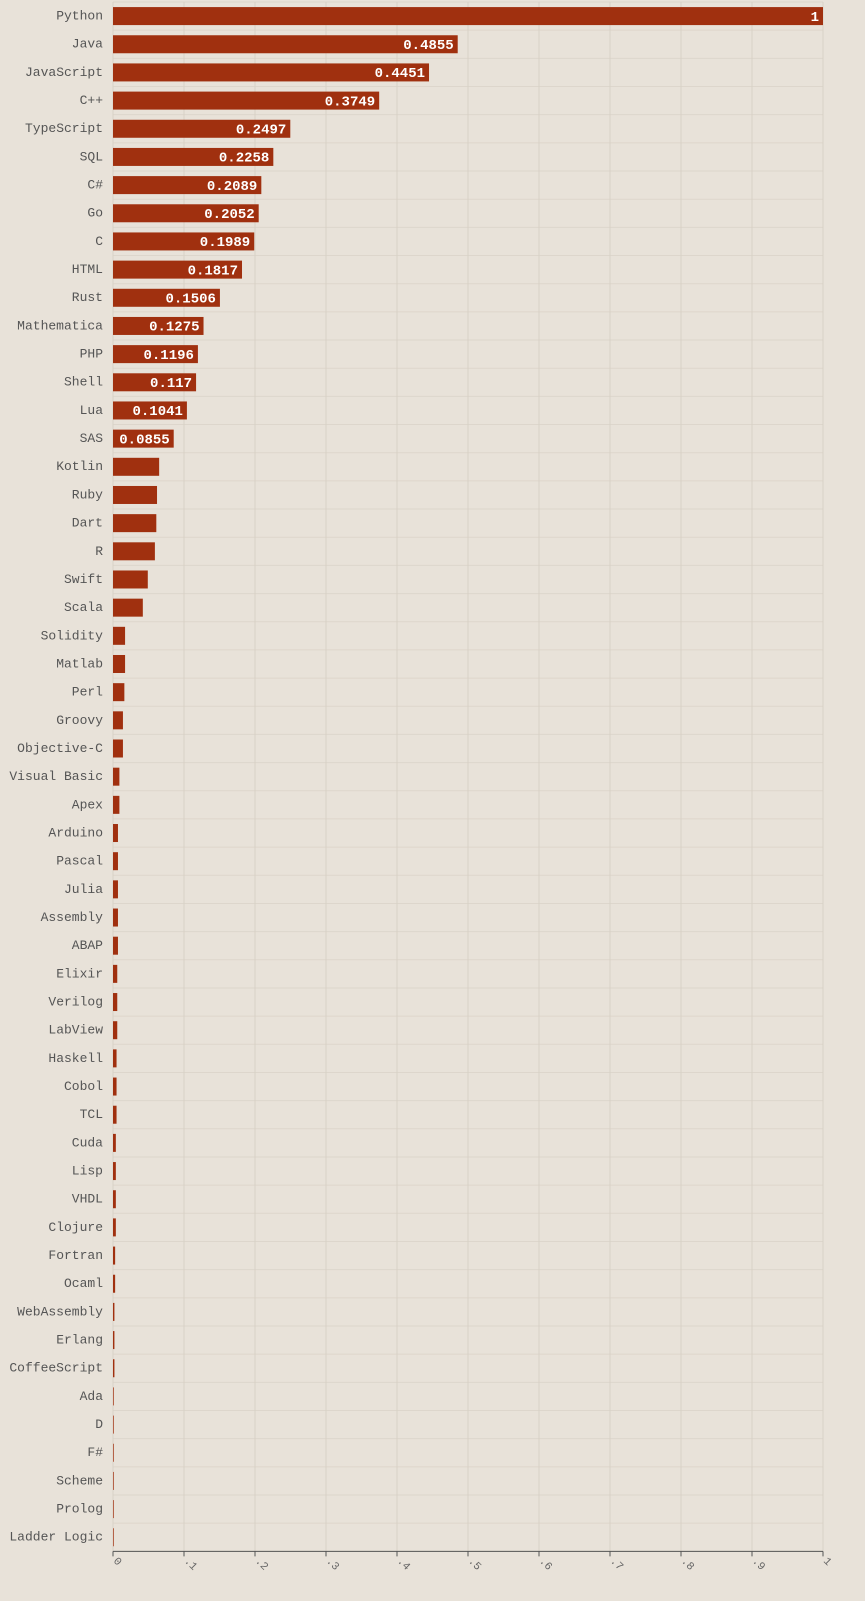 This screenshot has width=865, height=1601. What do you see at coordinates (83, 382) in the screenshot?
I see `y-tick-label: Shell` at bounding box center [83, 382].